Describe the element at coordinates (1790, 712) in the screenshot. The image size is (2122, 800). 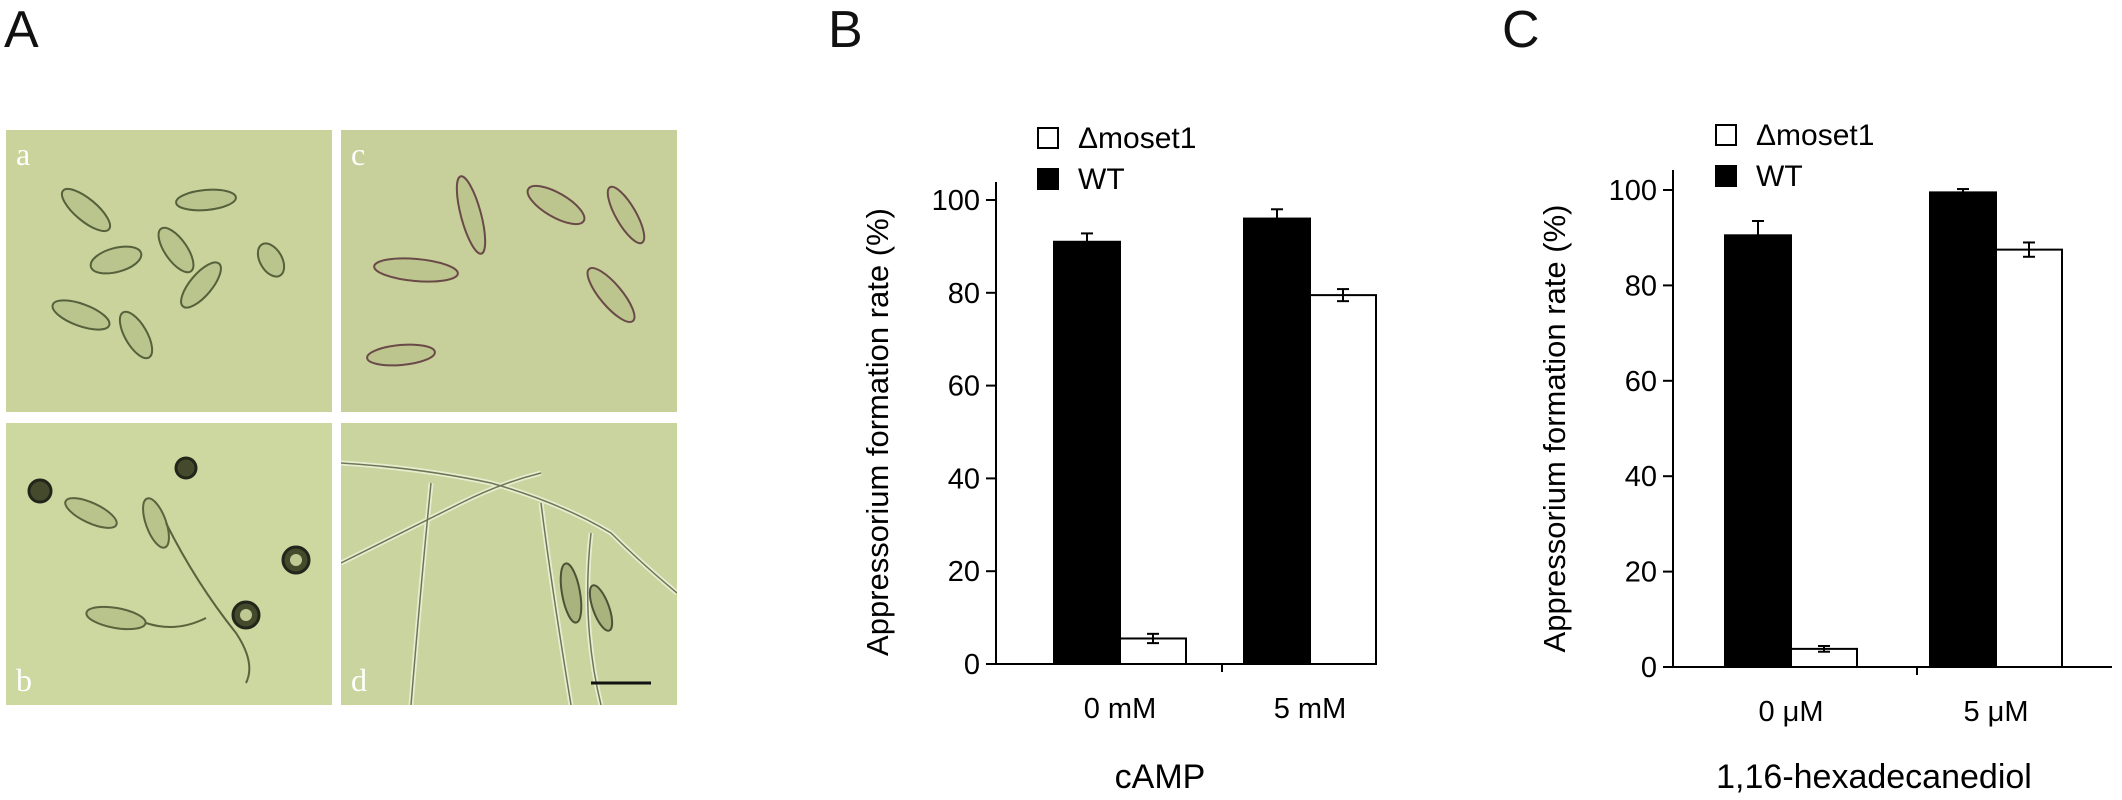
I see `x-category-label: 0 μM` at that location.